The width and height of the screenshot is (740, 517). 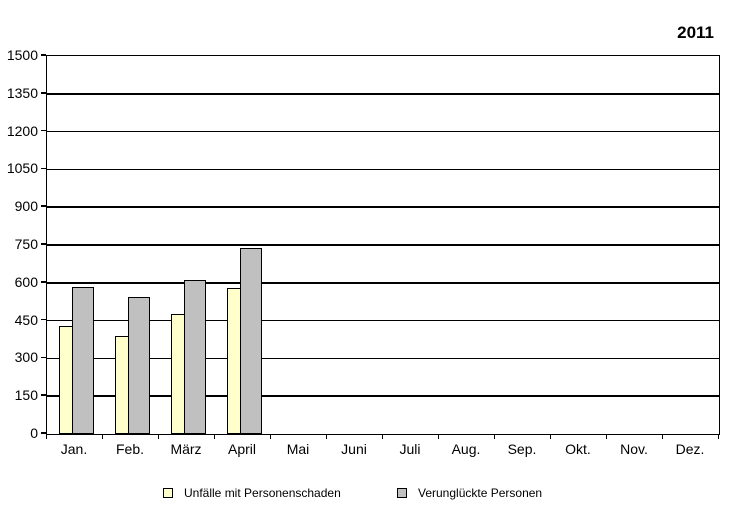 I want to click on x-axis-tick-label: Okt., so click(x=578, y=449).